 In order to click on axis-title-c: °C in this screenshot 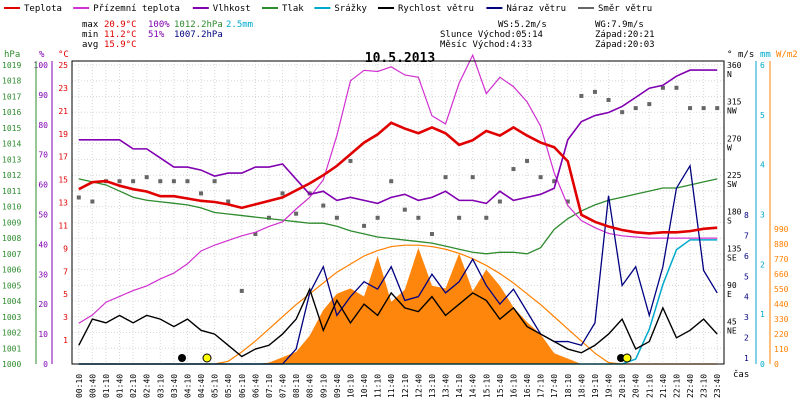, I will do `click(63, 55)`.